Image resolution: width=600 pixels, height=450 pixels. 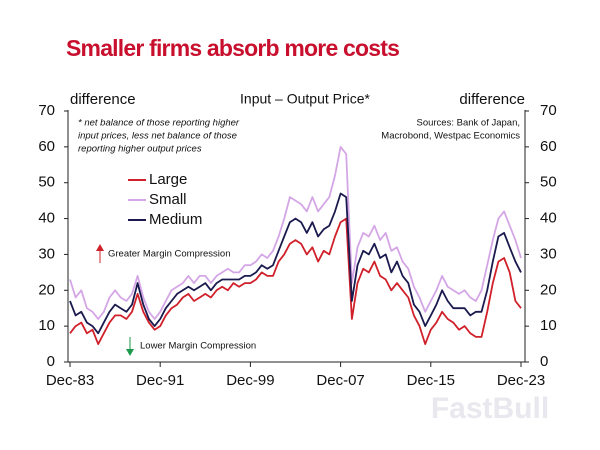 What do you see at coordinates (468, 123) in the screenshot?
I see `source-line: Sources: Bank of Japan,` at bounding box center [468, 123].